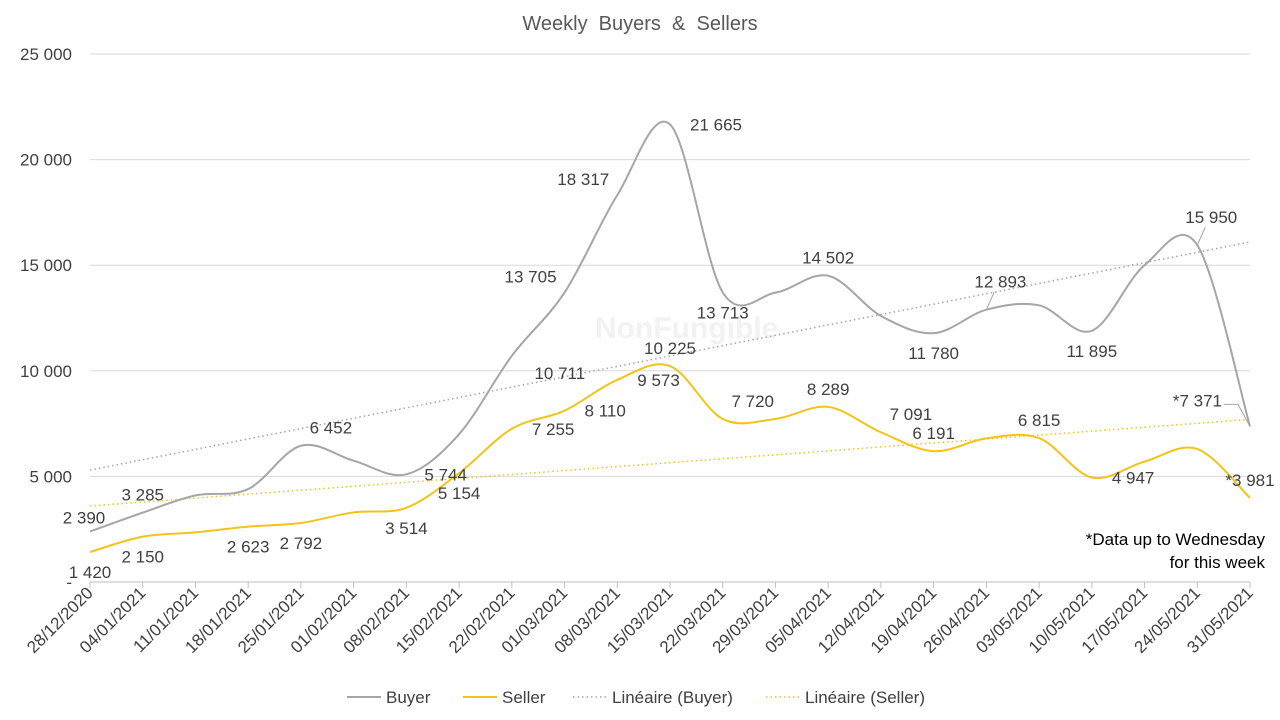 The image size is (1280, 720). What do you see at coordinates (1133, 478) in the screenshot?
I see `data-label-seller: 4 947` at bounding box center [1133, 478].